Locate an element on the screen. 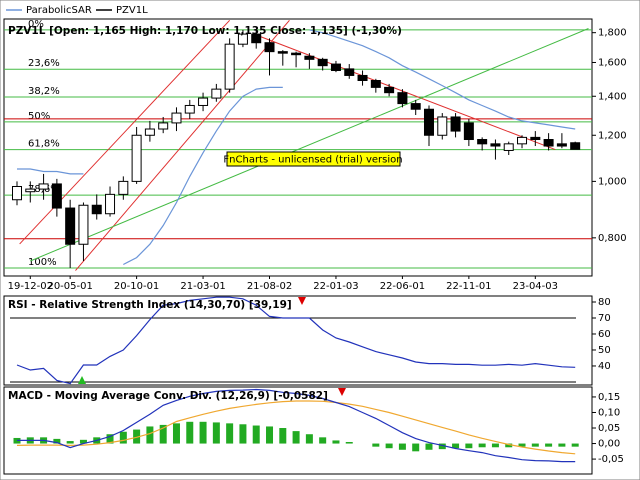  y-tick-label: 0,15 is located at coordinates (609, 397).